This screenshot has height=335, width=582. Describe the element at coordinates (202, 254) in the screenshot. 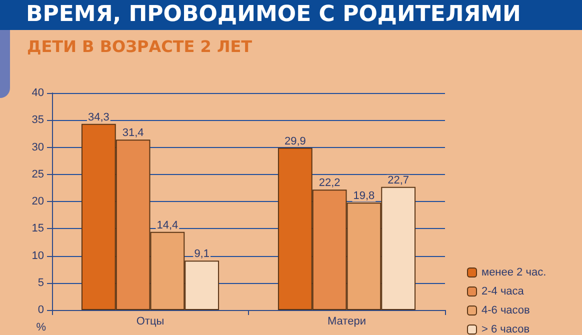

I see `data-label: 9,1` at that location.